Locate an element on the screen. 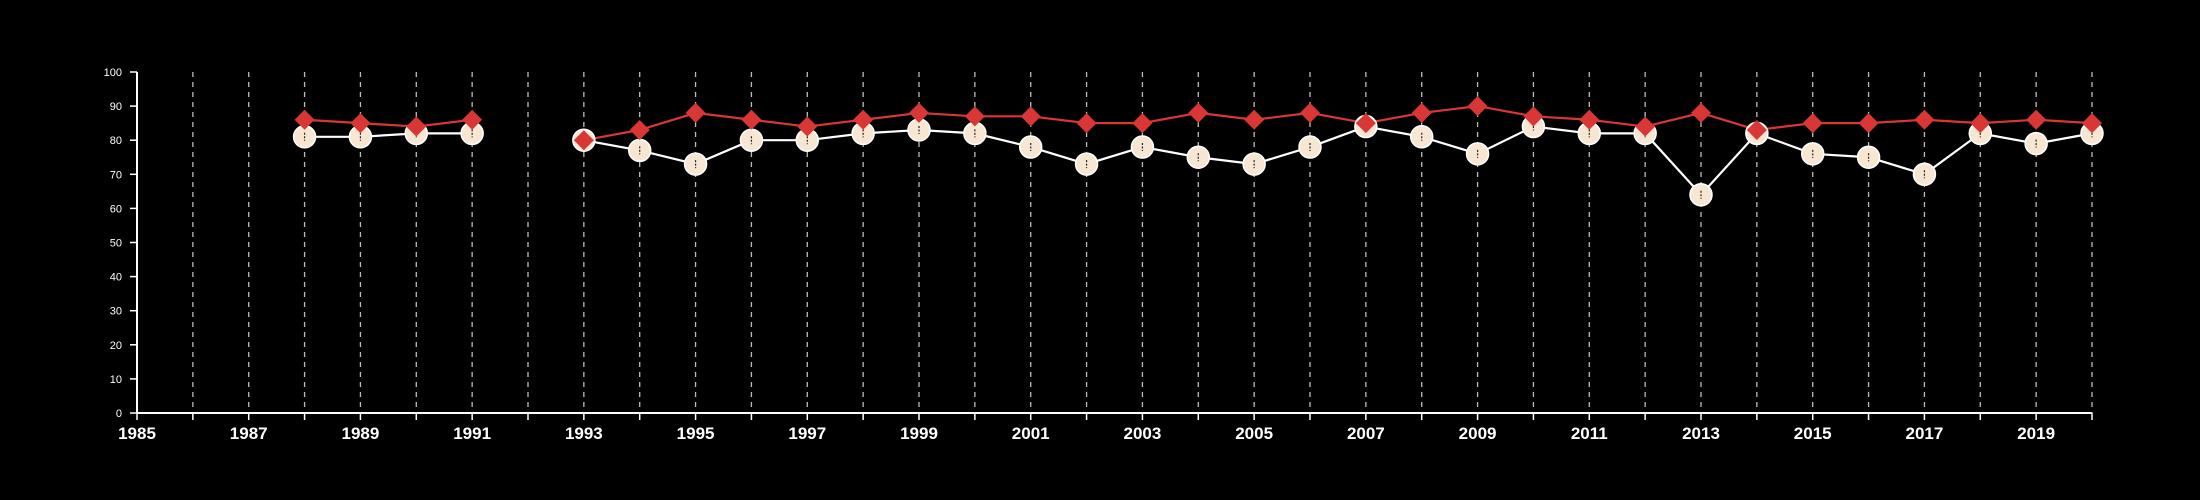  y-tick-label: 10 is located at coordinates (116, 380).